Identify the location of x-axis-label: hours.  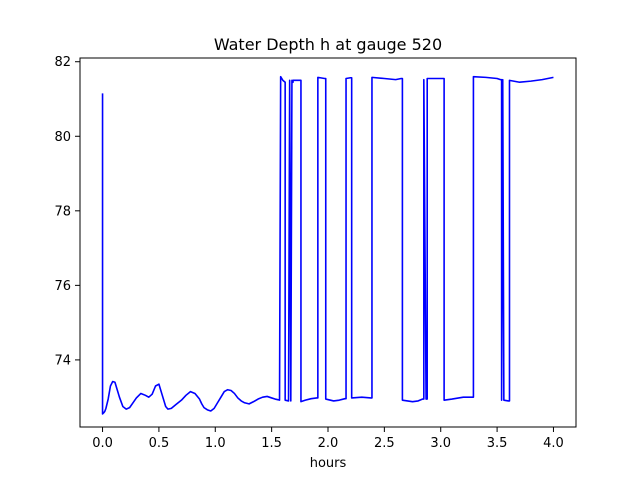
(328, 463).